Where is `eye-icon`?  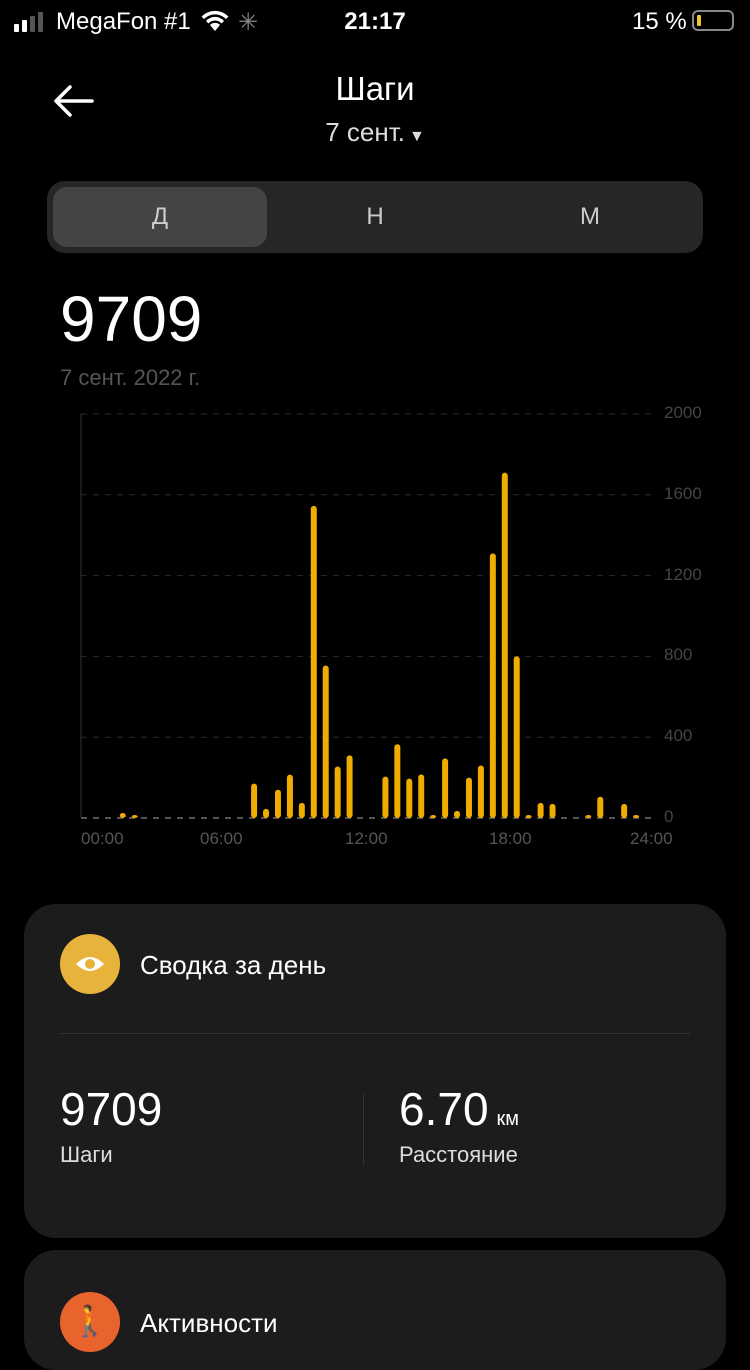 eye-icon is located at coordinates (90, 964).